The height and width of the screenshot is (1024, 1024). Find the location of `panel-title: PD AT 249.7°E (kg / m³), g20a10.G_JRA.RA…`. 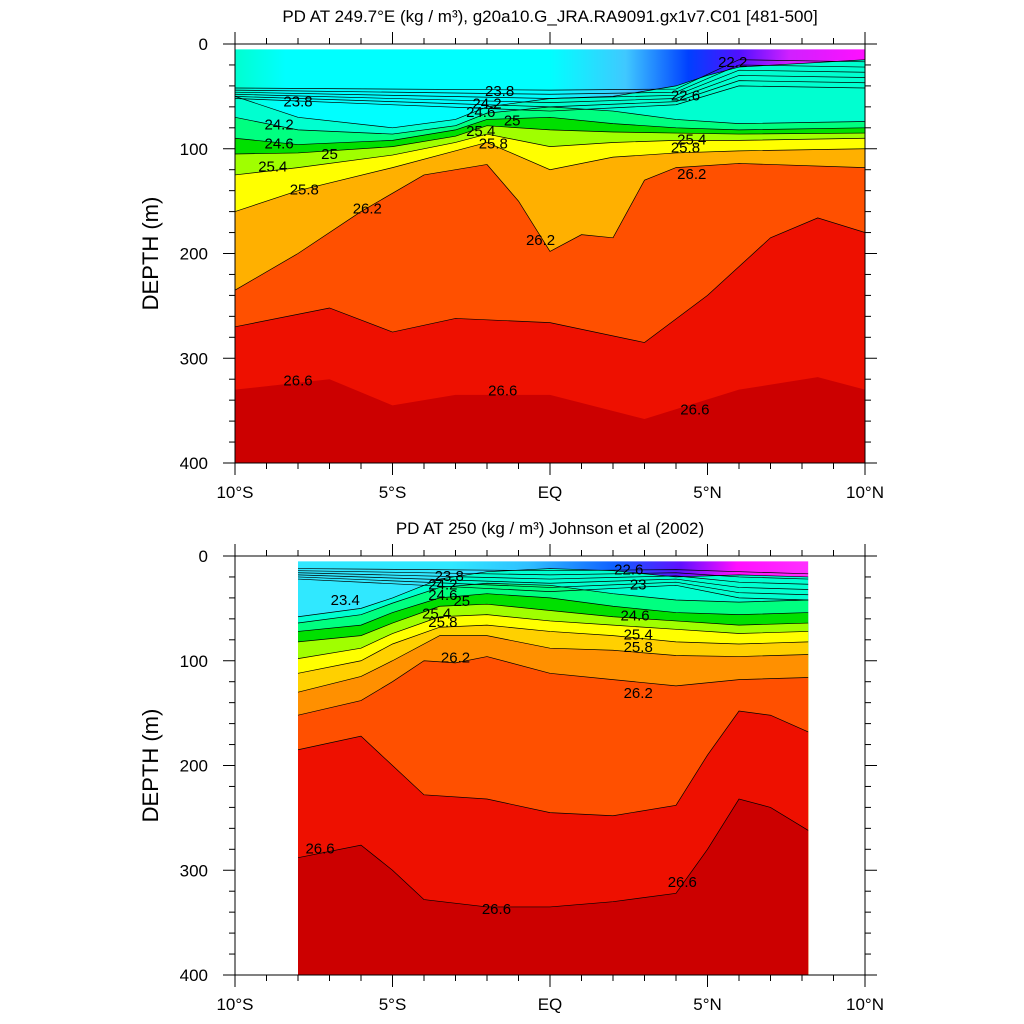

panel-title: PD AT 249.7°E (kg / m³), g20a10.G_JRA.RA… is located at coordinates (549, 16).